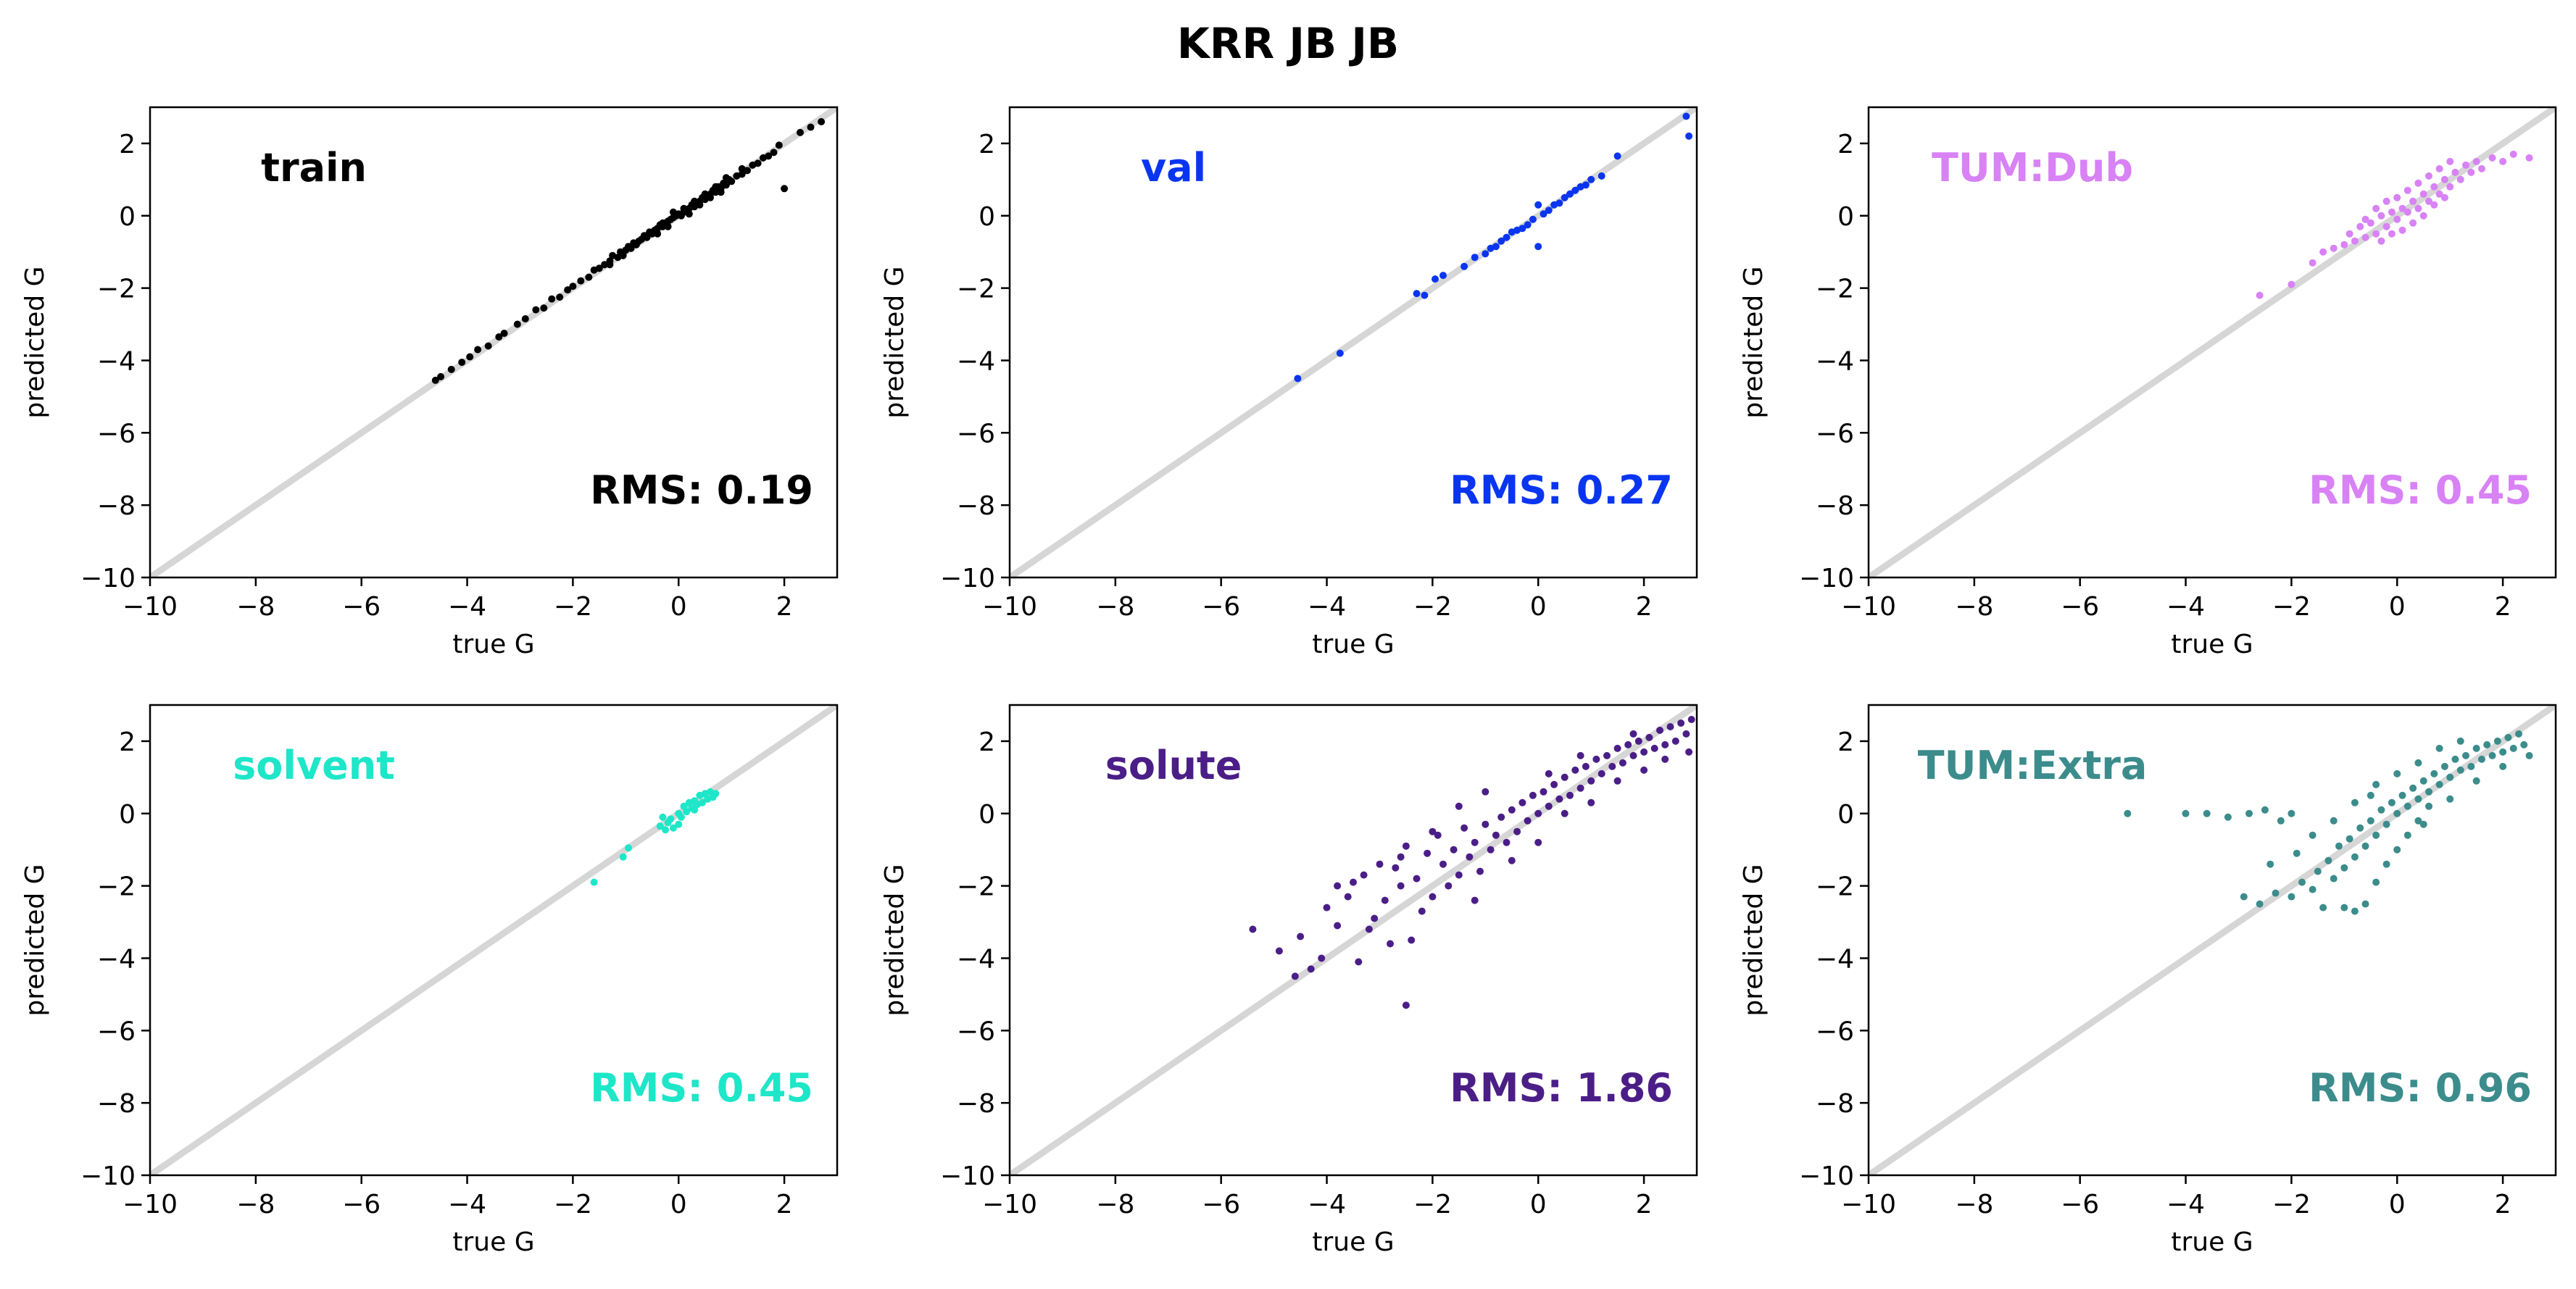  Describe the element at coordinates (976, 1031) in the screenshot. I see `y-tick-label: −6` at that location.